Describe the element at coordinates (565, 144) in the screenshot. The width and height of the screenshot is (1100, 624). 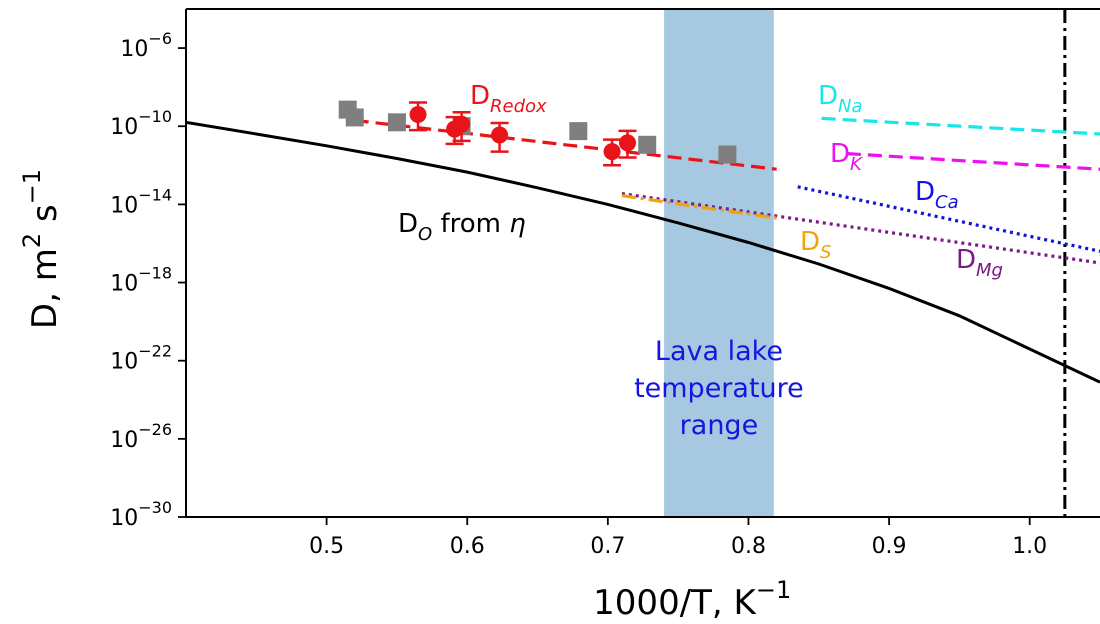
I see `series-line-redox` at that location.